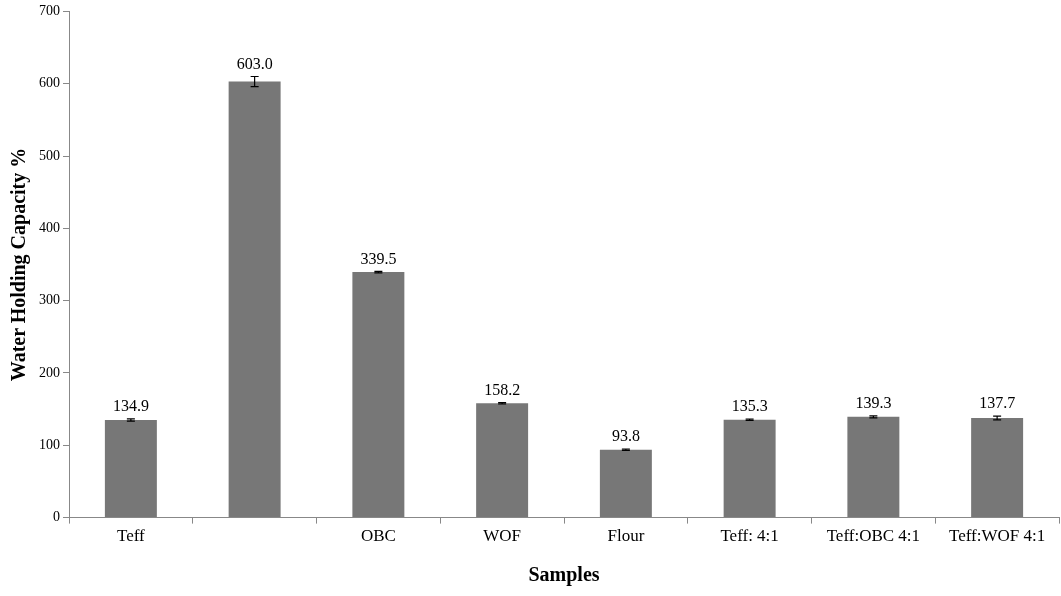  What do you see at coordinates (49, 372) in the screenshot?
I see `y-tick-label: 200` at bounding box center [49, 372].